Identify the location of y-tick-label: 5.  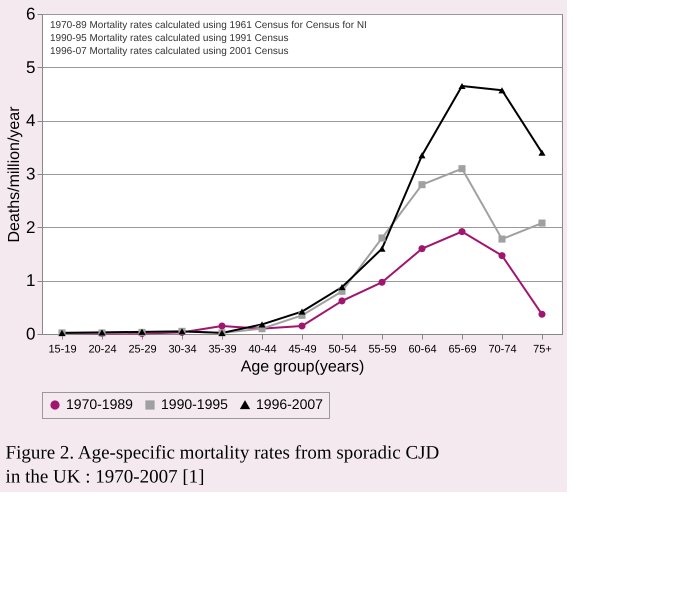
(31, 67).